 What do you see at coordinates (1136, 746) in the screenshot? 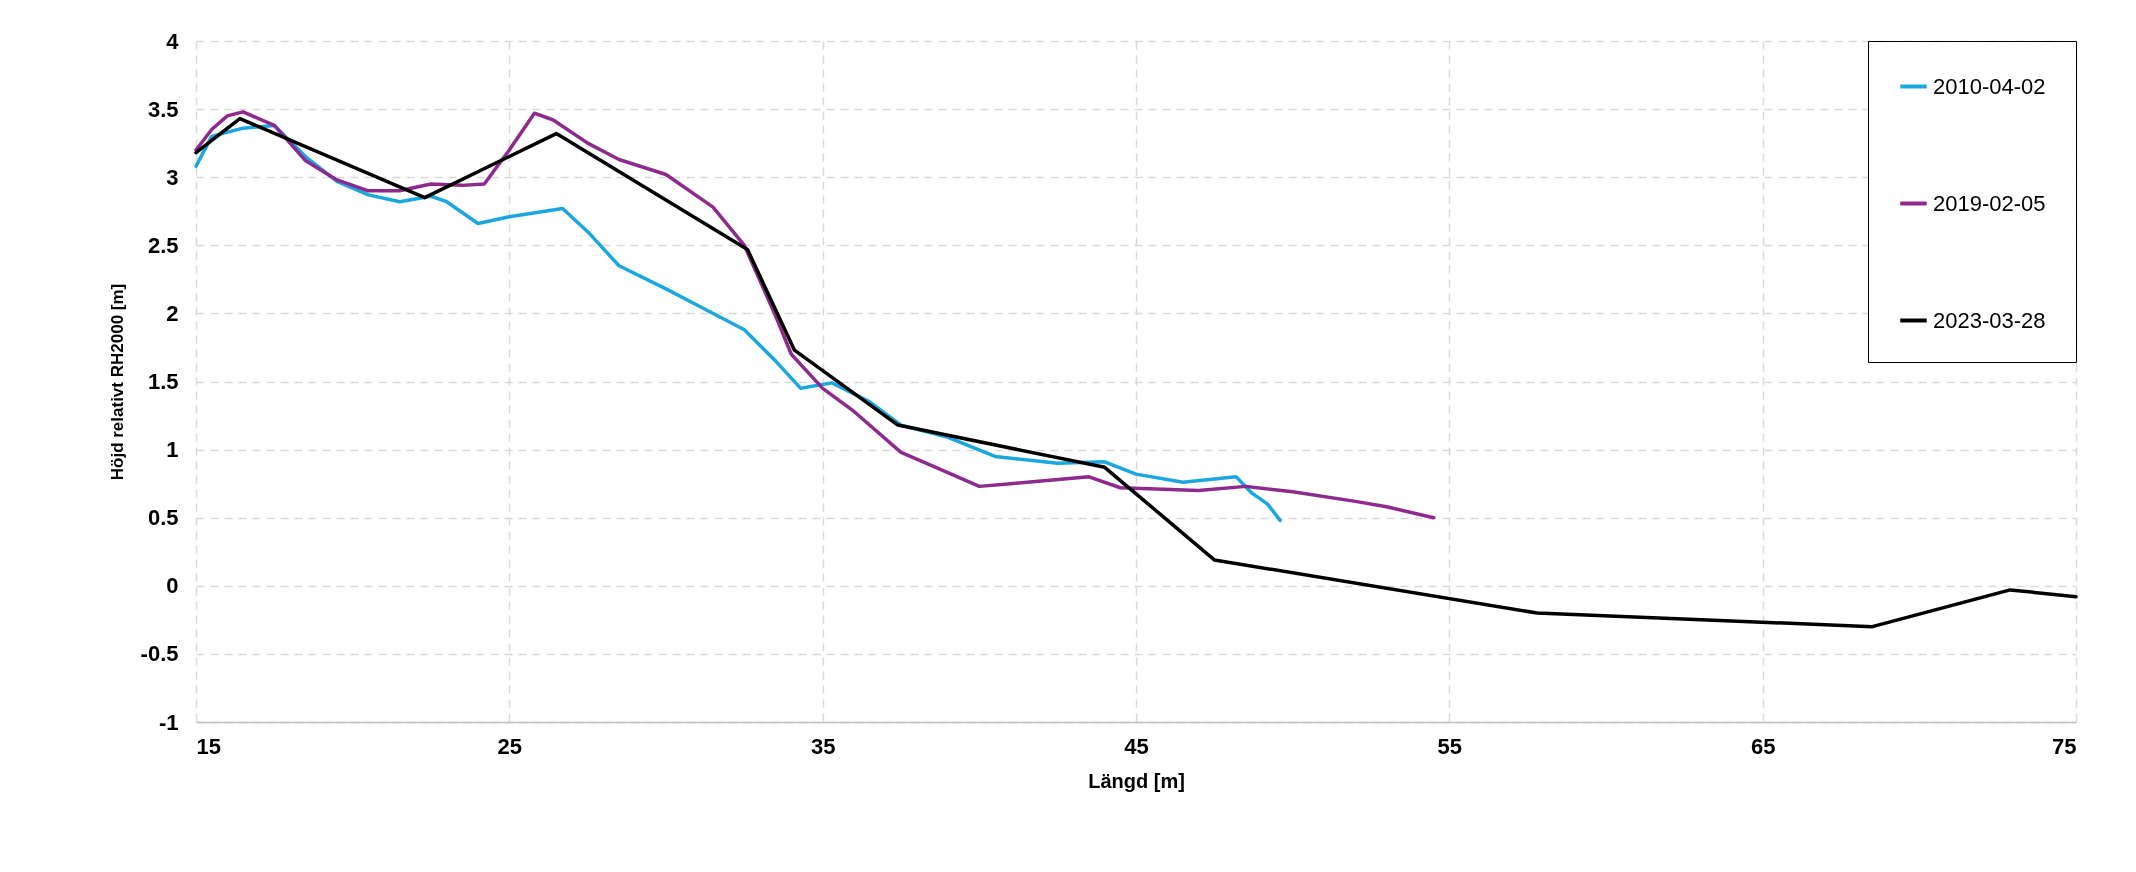
I see `x-tick-label: 45` at bounding box center [1136, 746].